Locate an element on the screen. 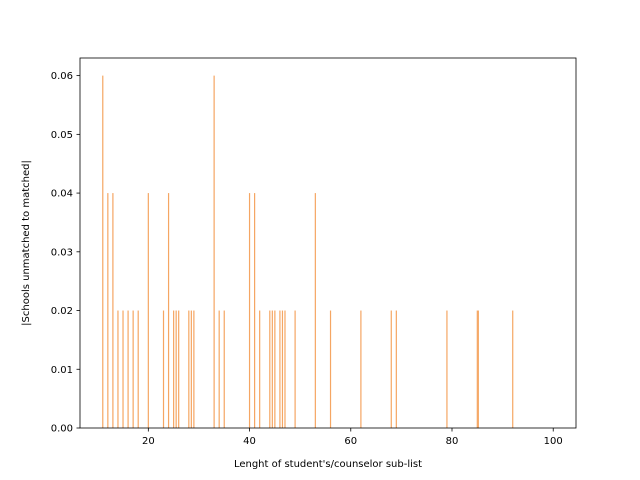  x-axis-label: Lenght of student's/counselor sub-list is located at coordinates (328, 464).